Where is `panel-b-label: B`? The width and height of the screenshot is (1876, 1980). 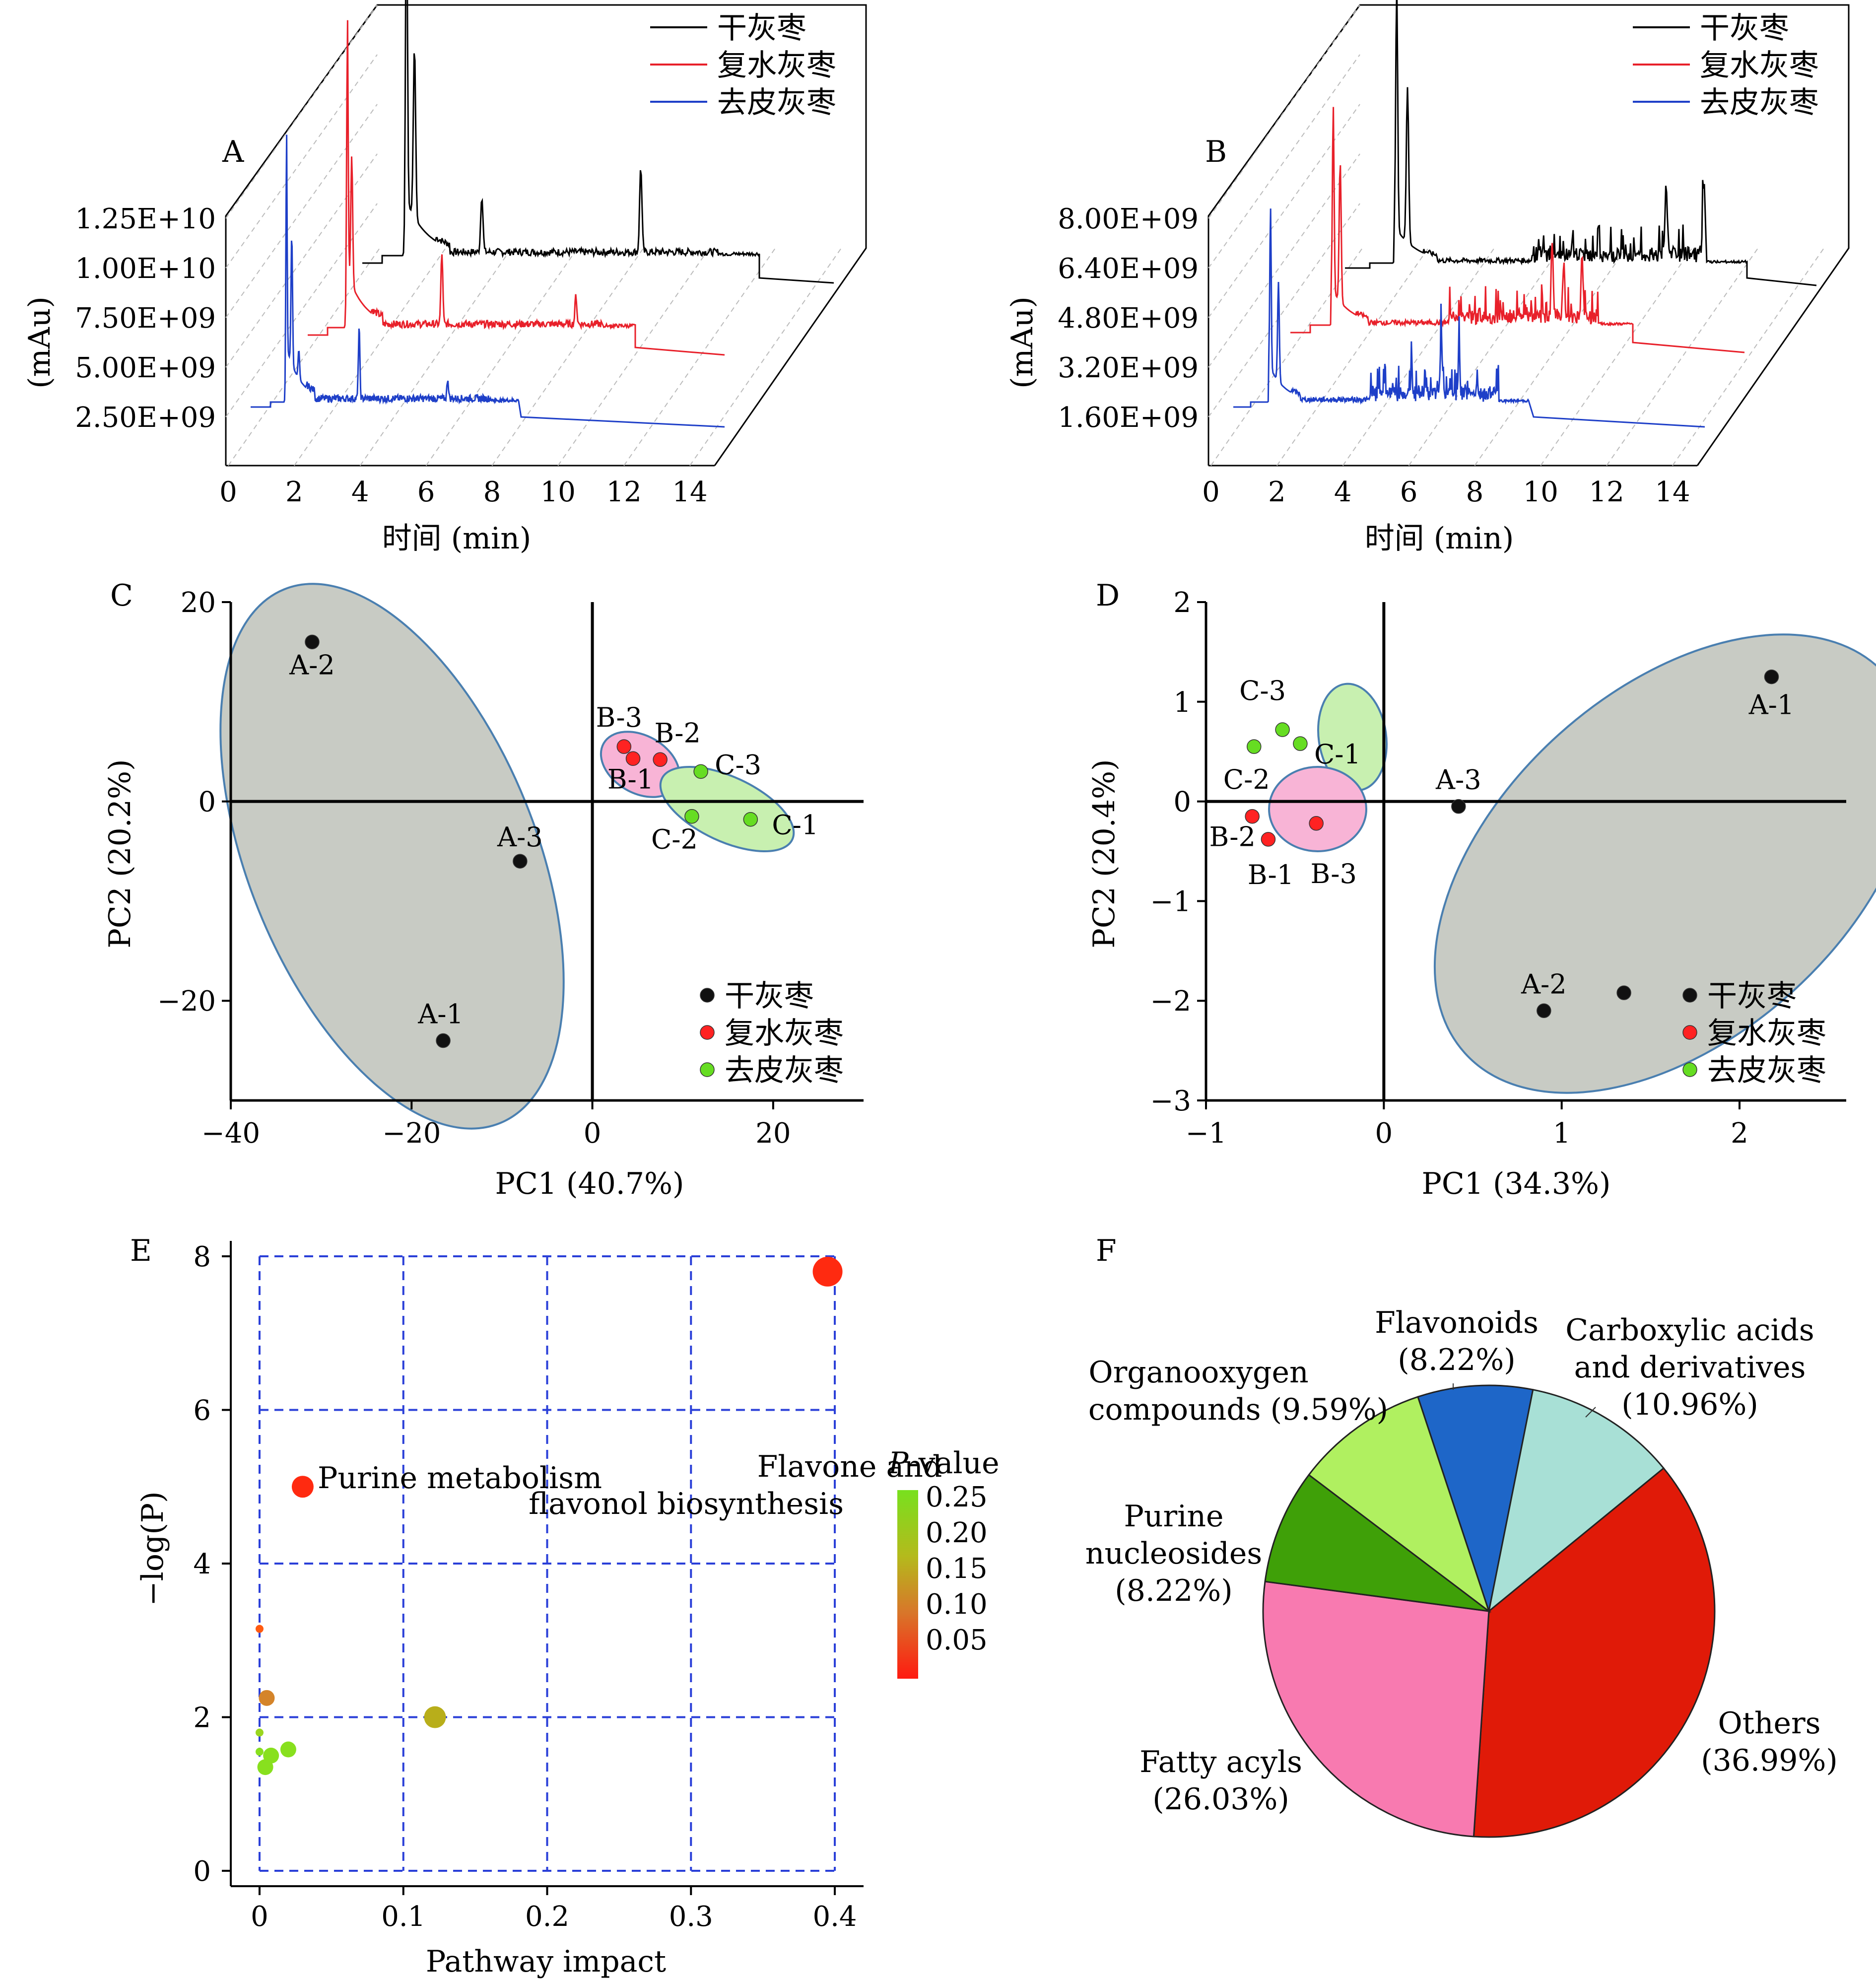 panel-b-label: B is located at coordinates (1216, 152).